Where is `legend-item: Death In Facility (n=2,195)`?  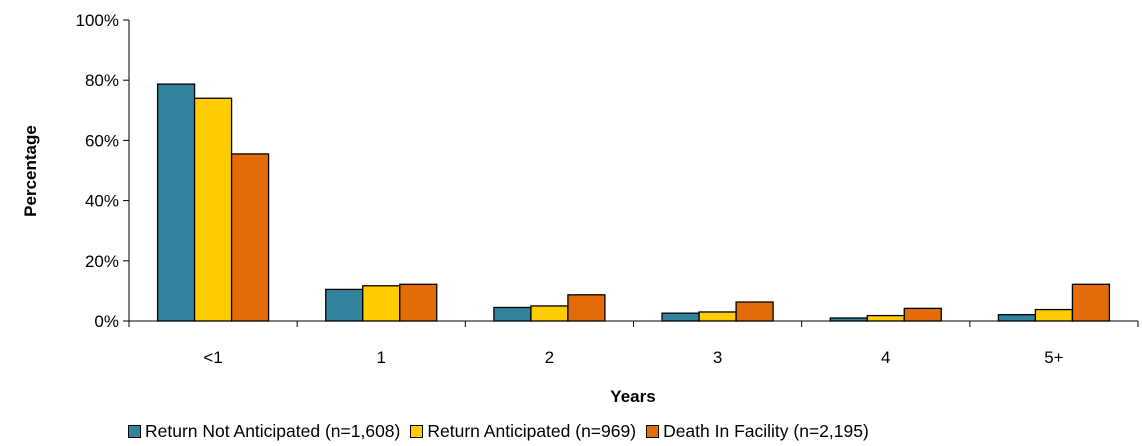
legend-item: Death In Facility (n=2,195) is located at coordinates (757, 431).